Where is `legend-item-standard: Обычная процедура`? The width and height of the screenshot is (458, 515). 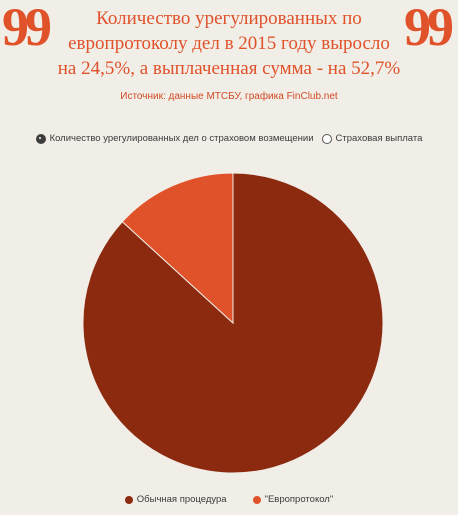
legend-item-standard: Обычная процедура is located at coordinates (175, 499).